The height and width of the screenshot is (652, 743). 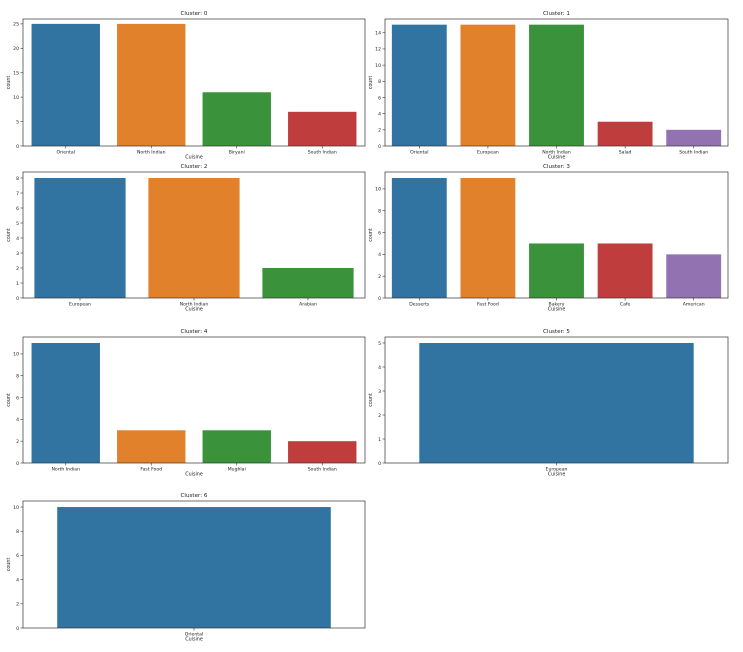 What do you see at coordinates (194, 496) in the screenshot?
I see `chart-title: Cluster: 6` at bounding box center [194, 496].